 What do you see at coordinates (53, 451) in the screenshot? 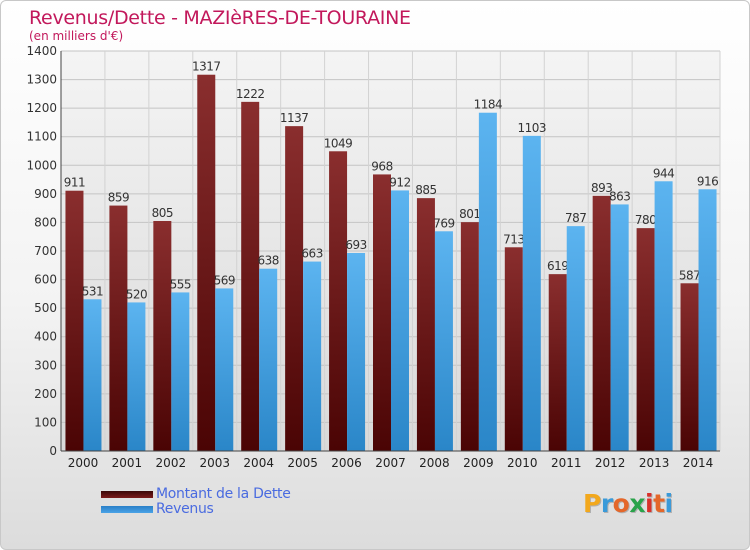
I see `y-tick-label: 0` at bounding box center [53, 451].